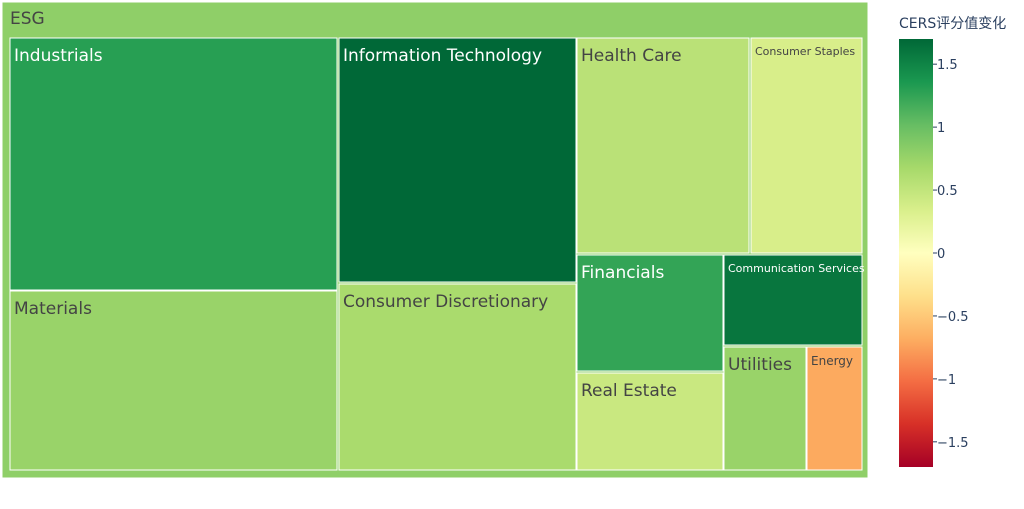 The height and width of the screenshot is (509, 1024). Describe the element at coordinates (916, 253) in the screenshot. I see `colorbar-gradient` at that location.